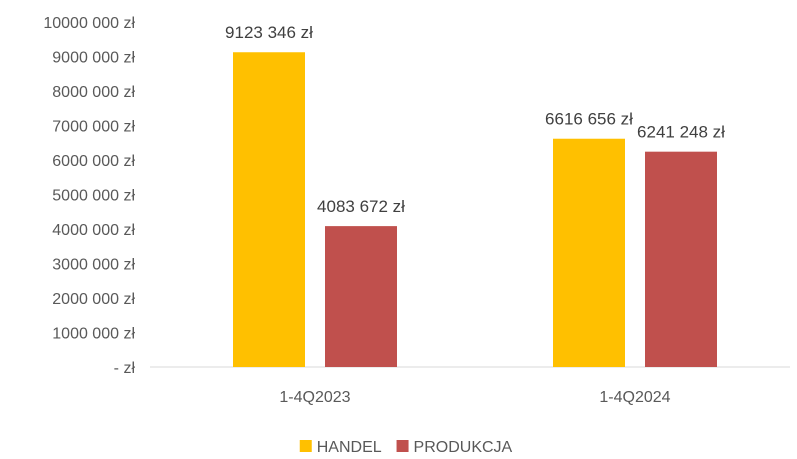  I want to click on data-label: 9123 346 zł, so click(269, 32).